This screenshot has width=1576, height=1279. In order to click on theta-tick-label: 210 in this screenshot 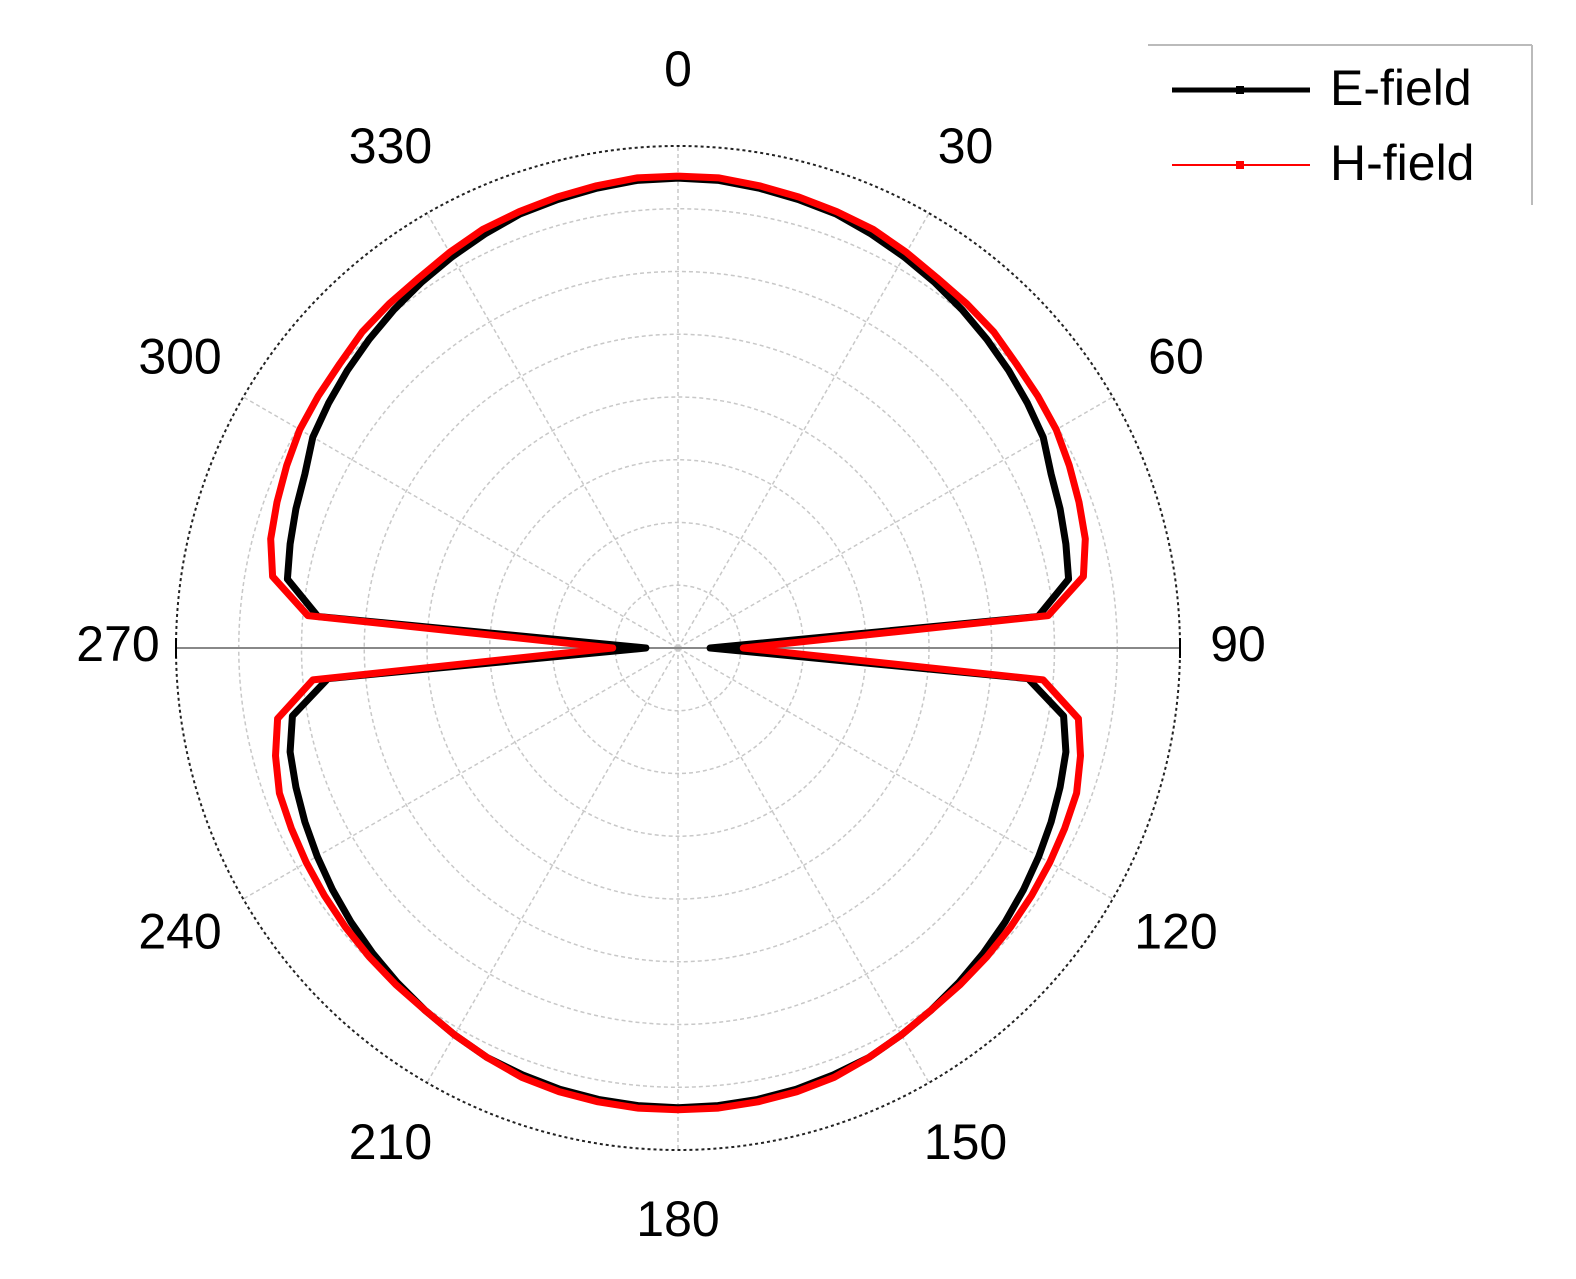, I will do `click(390, 1142)`.